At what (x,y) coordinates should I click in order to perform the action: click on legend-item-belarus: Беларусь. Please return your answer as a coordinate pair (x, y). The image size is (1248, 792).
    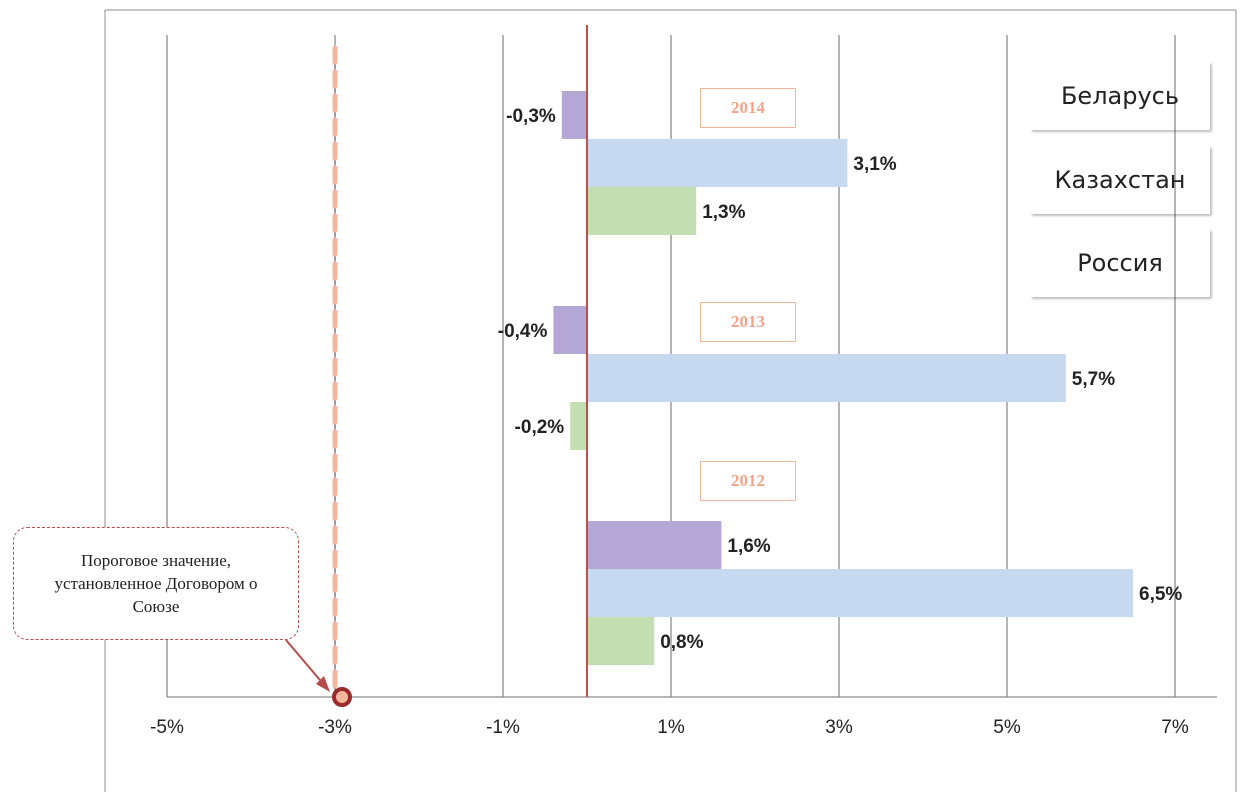
    Looking at the image, I should click on (1120, 96).